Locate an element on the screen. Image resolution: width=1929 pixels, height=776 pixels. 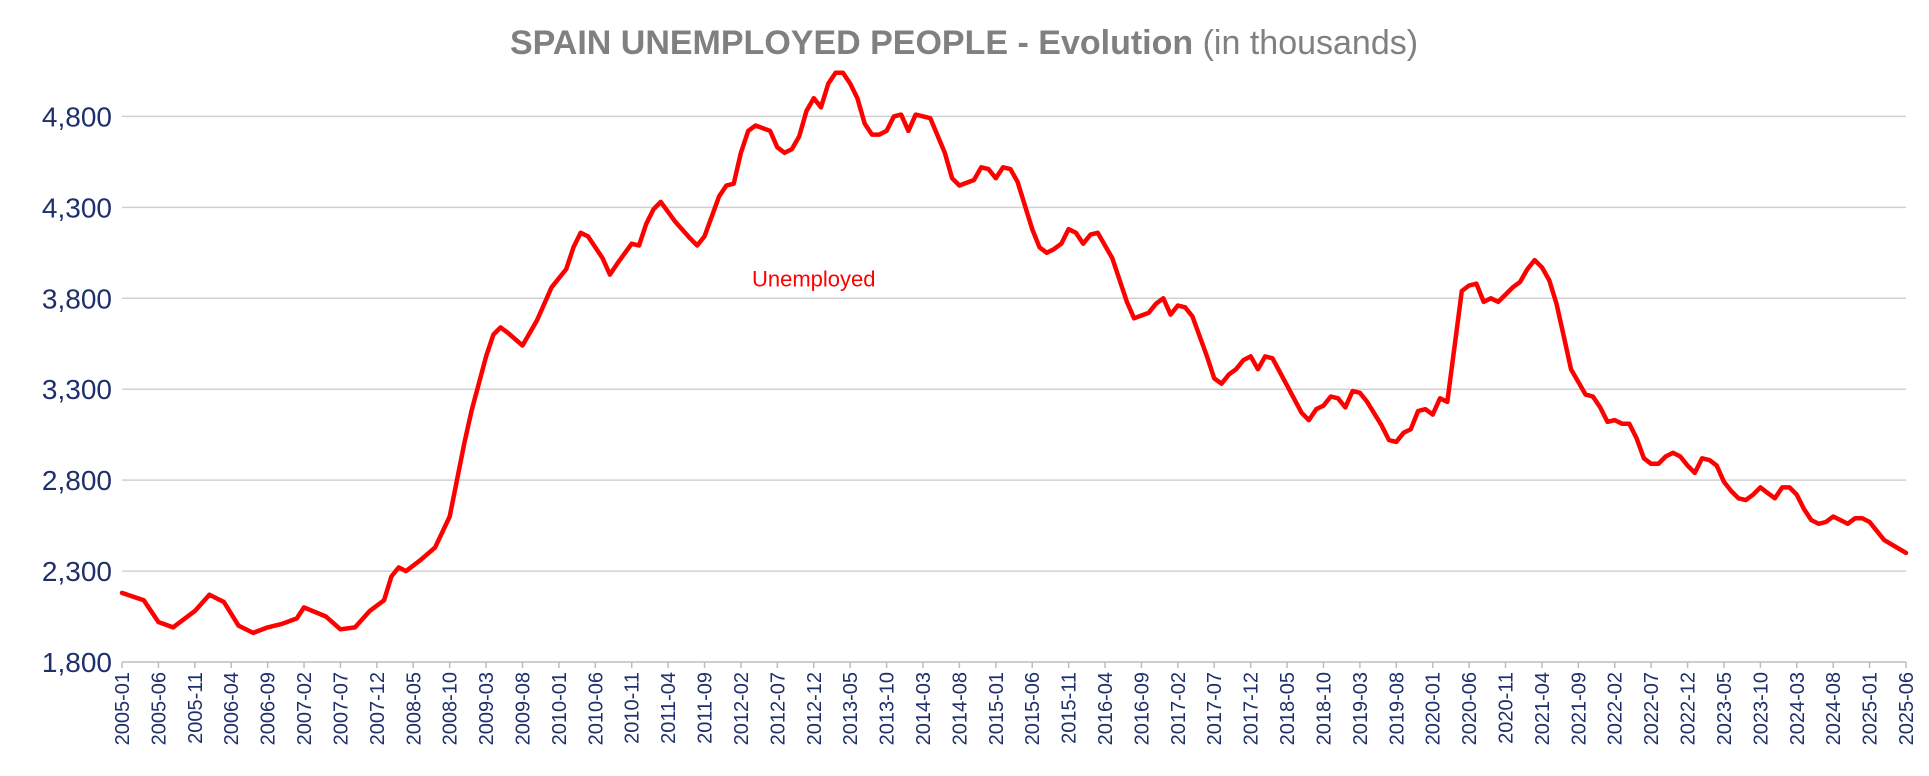
x-tick-label: 2013-05 is located at coordinates (851, 708).